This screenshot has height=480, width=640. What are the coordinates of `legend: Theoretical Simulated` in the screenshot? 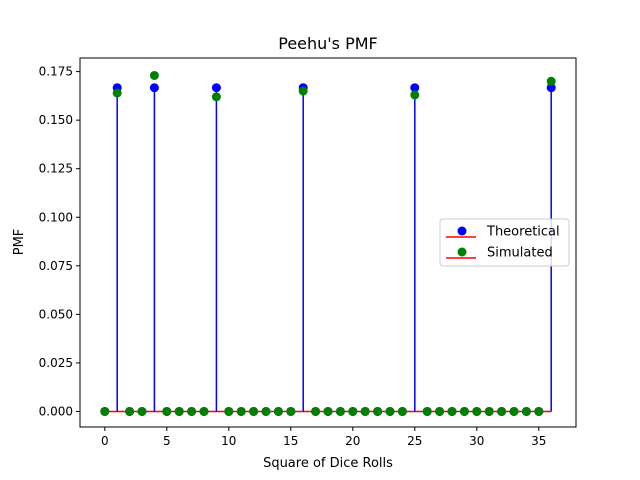 It's located at (504, 242).